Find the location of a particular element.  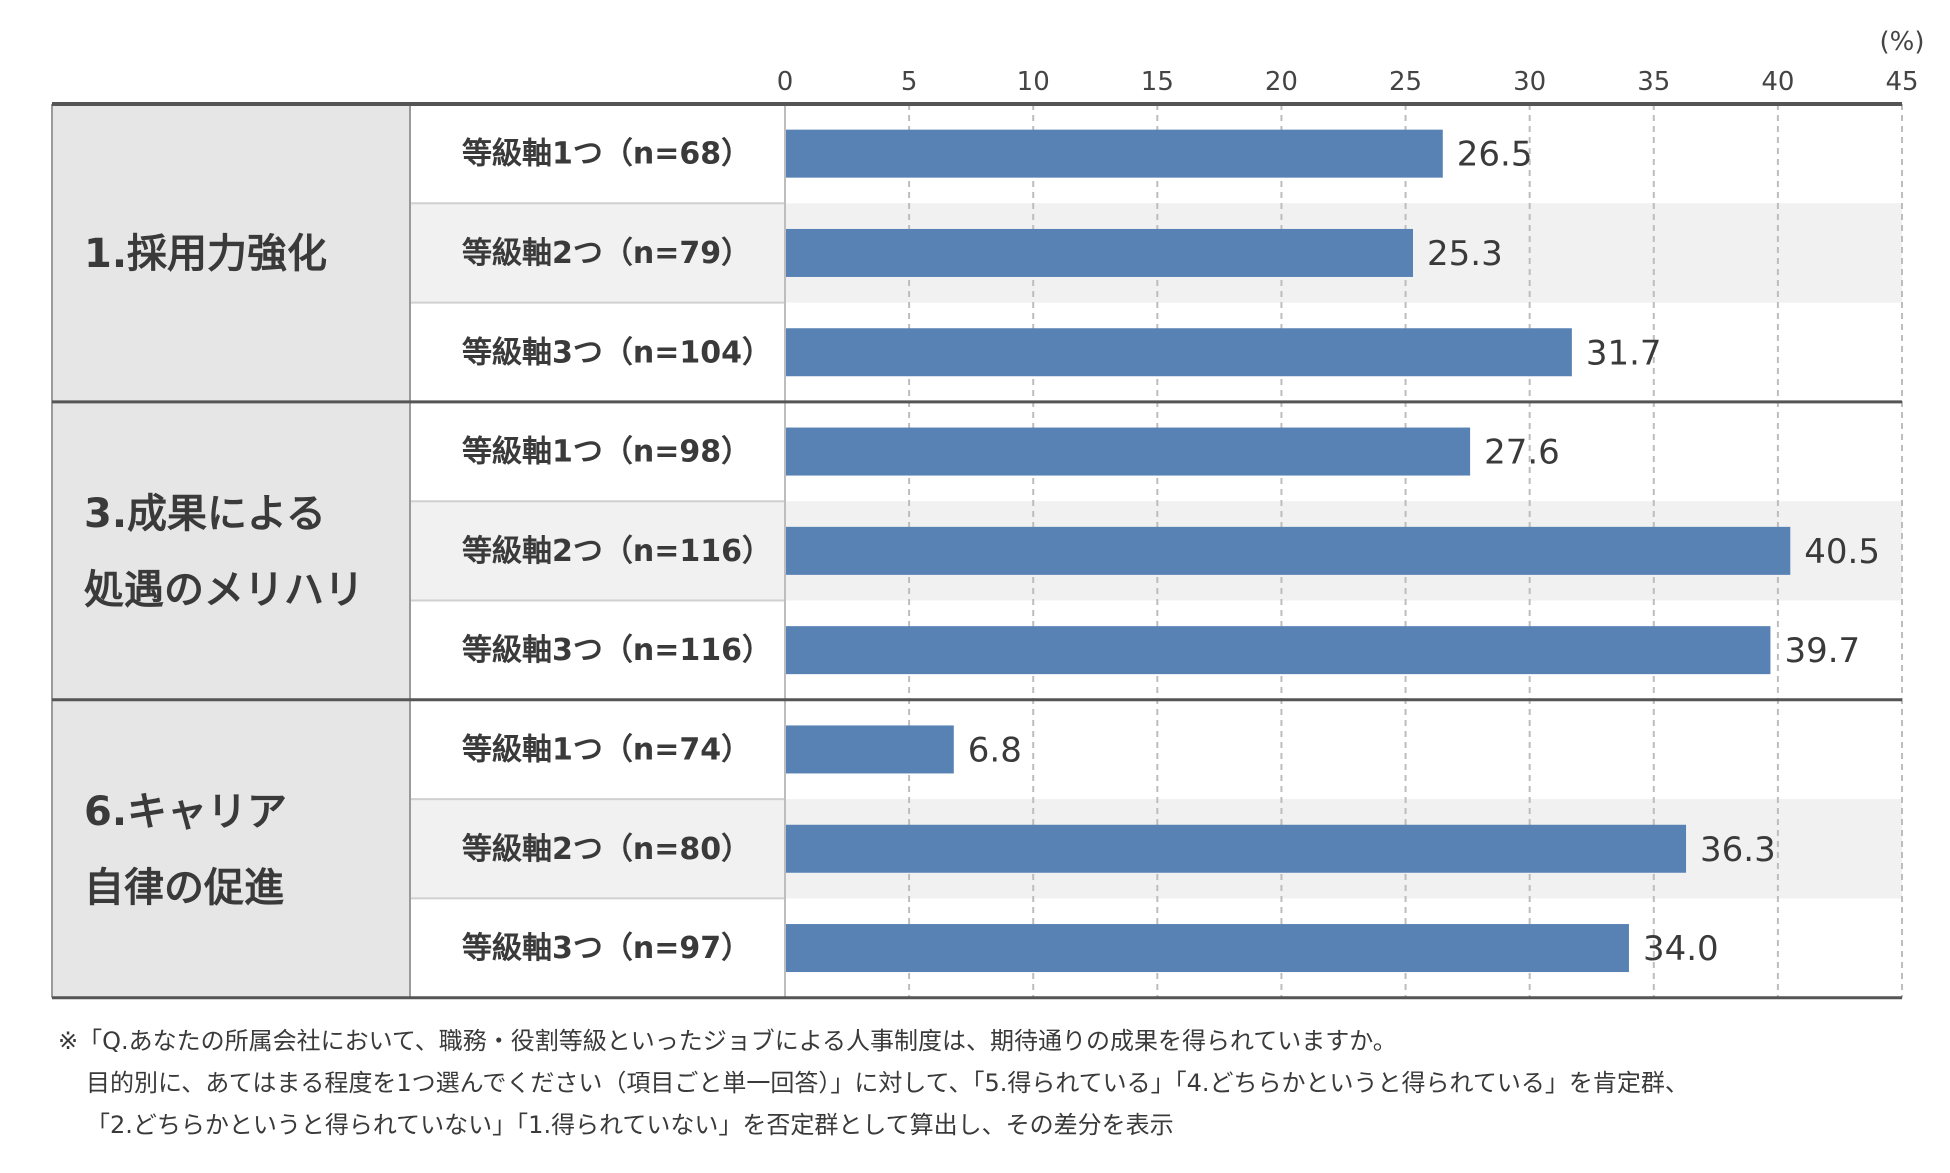

group-label: 処遇のメリハリ is located at coordinates (224, 590).